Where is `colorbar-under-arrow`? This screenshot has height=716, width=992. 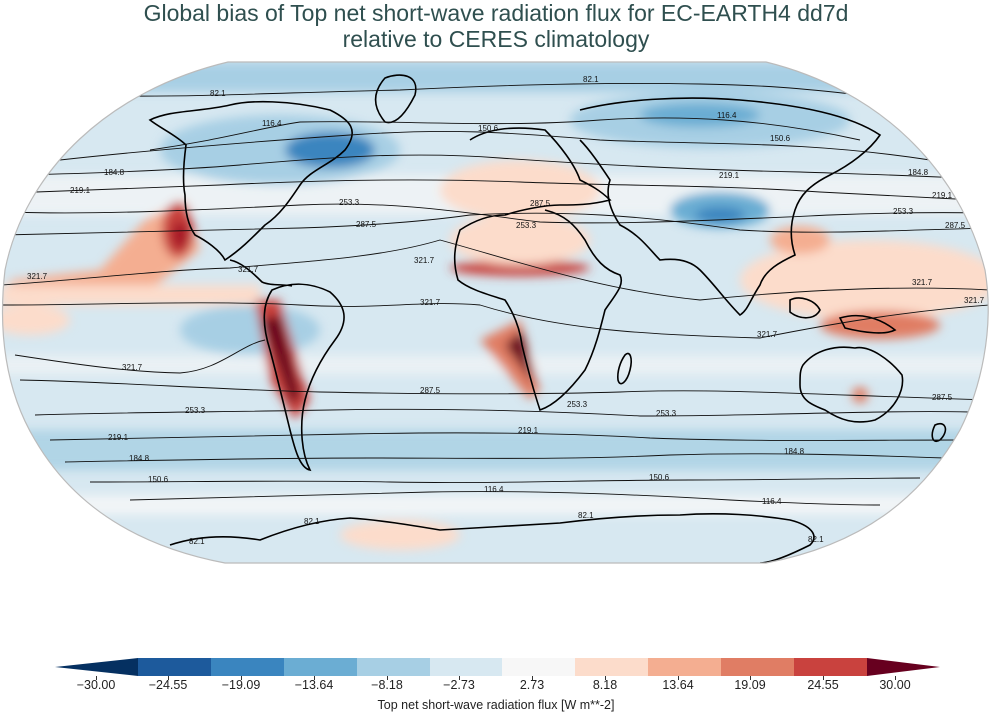 colorbar-under-arrow is located at coordinates (96, 667).